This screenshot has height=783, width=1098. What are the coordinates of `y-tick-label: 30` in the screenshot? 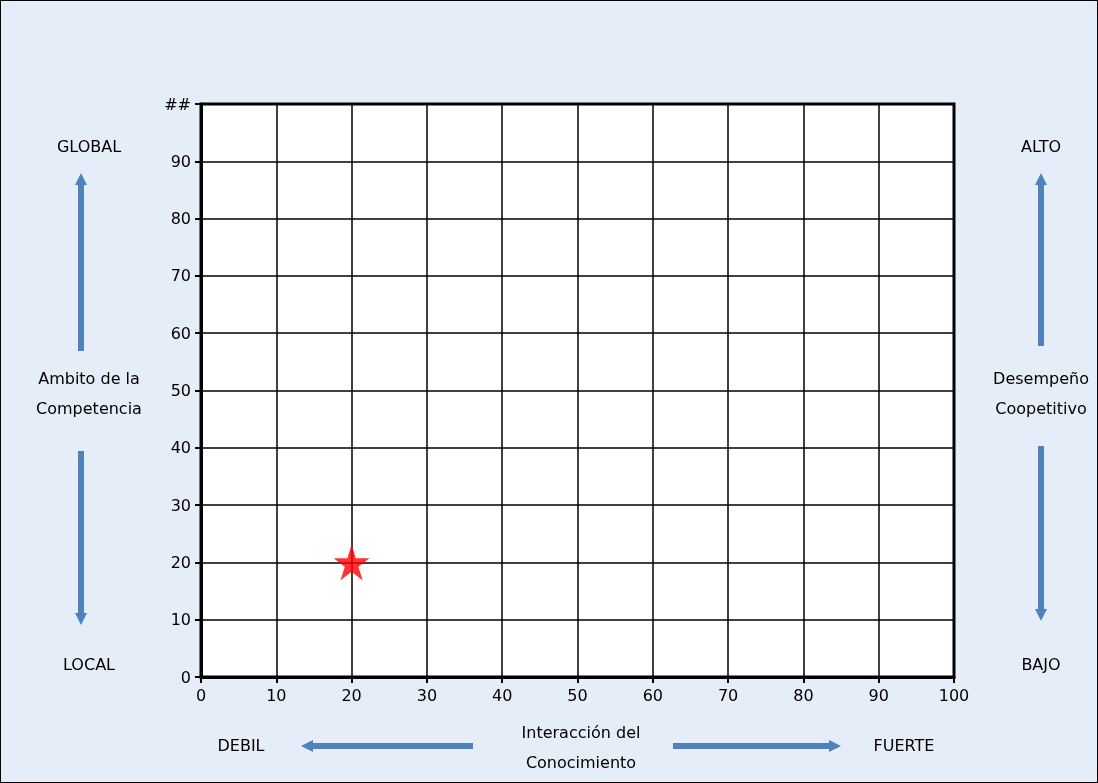 It's located at (180, 505).